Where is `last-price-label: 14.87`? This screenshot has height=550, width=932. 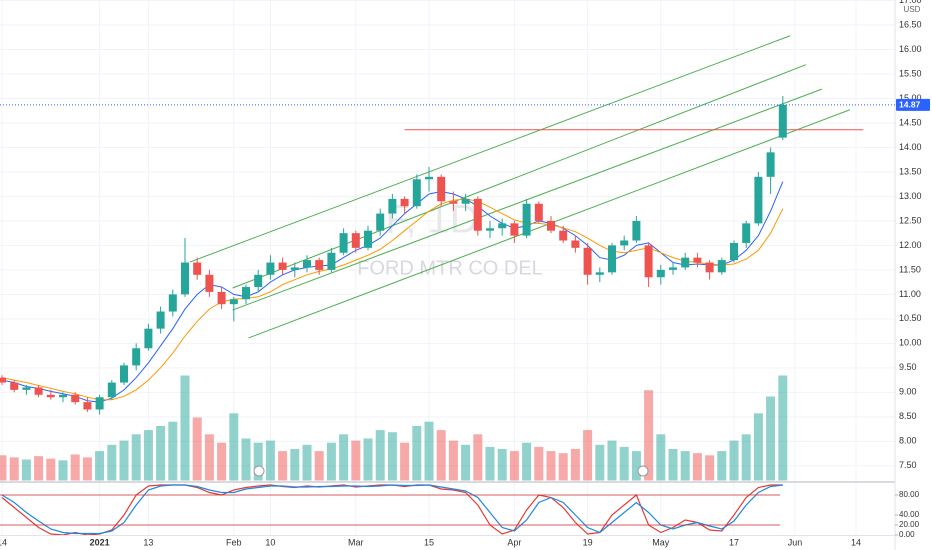
last-price-label: 14.87 is located at coordinates (910, 105).